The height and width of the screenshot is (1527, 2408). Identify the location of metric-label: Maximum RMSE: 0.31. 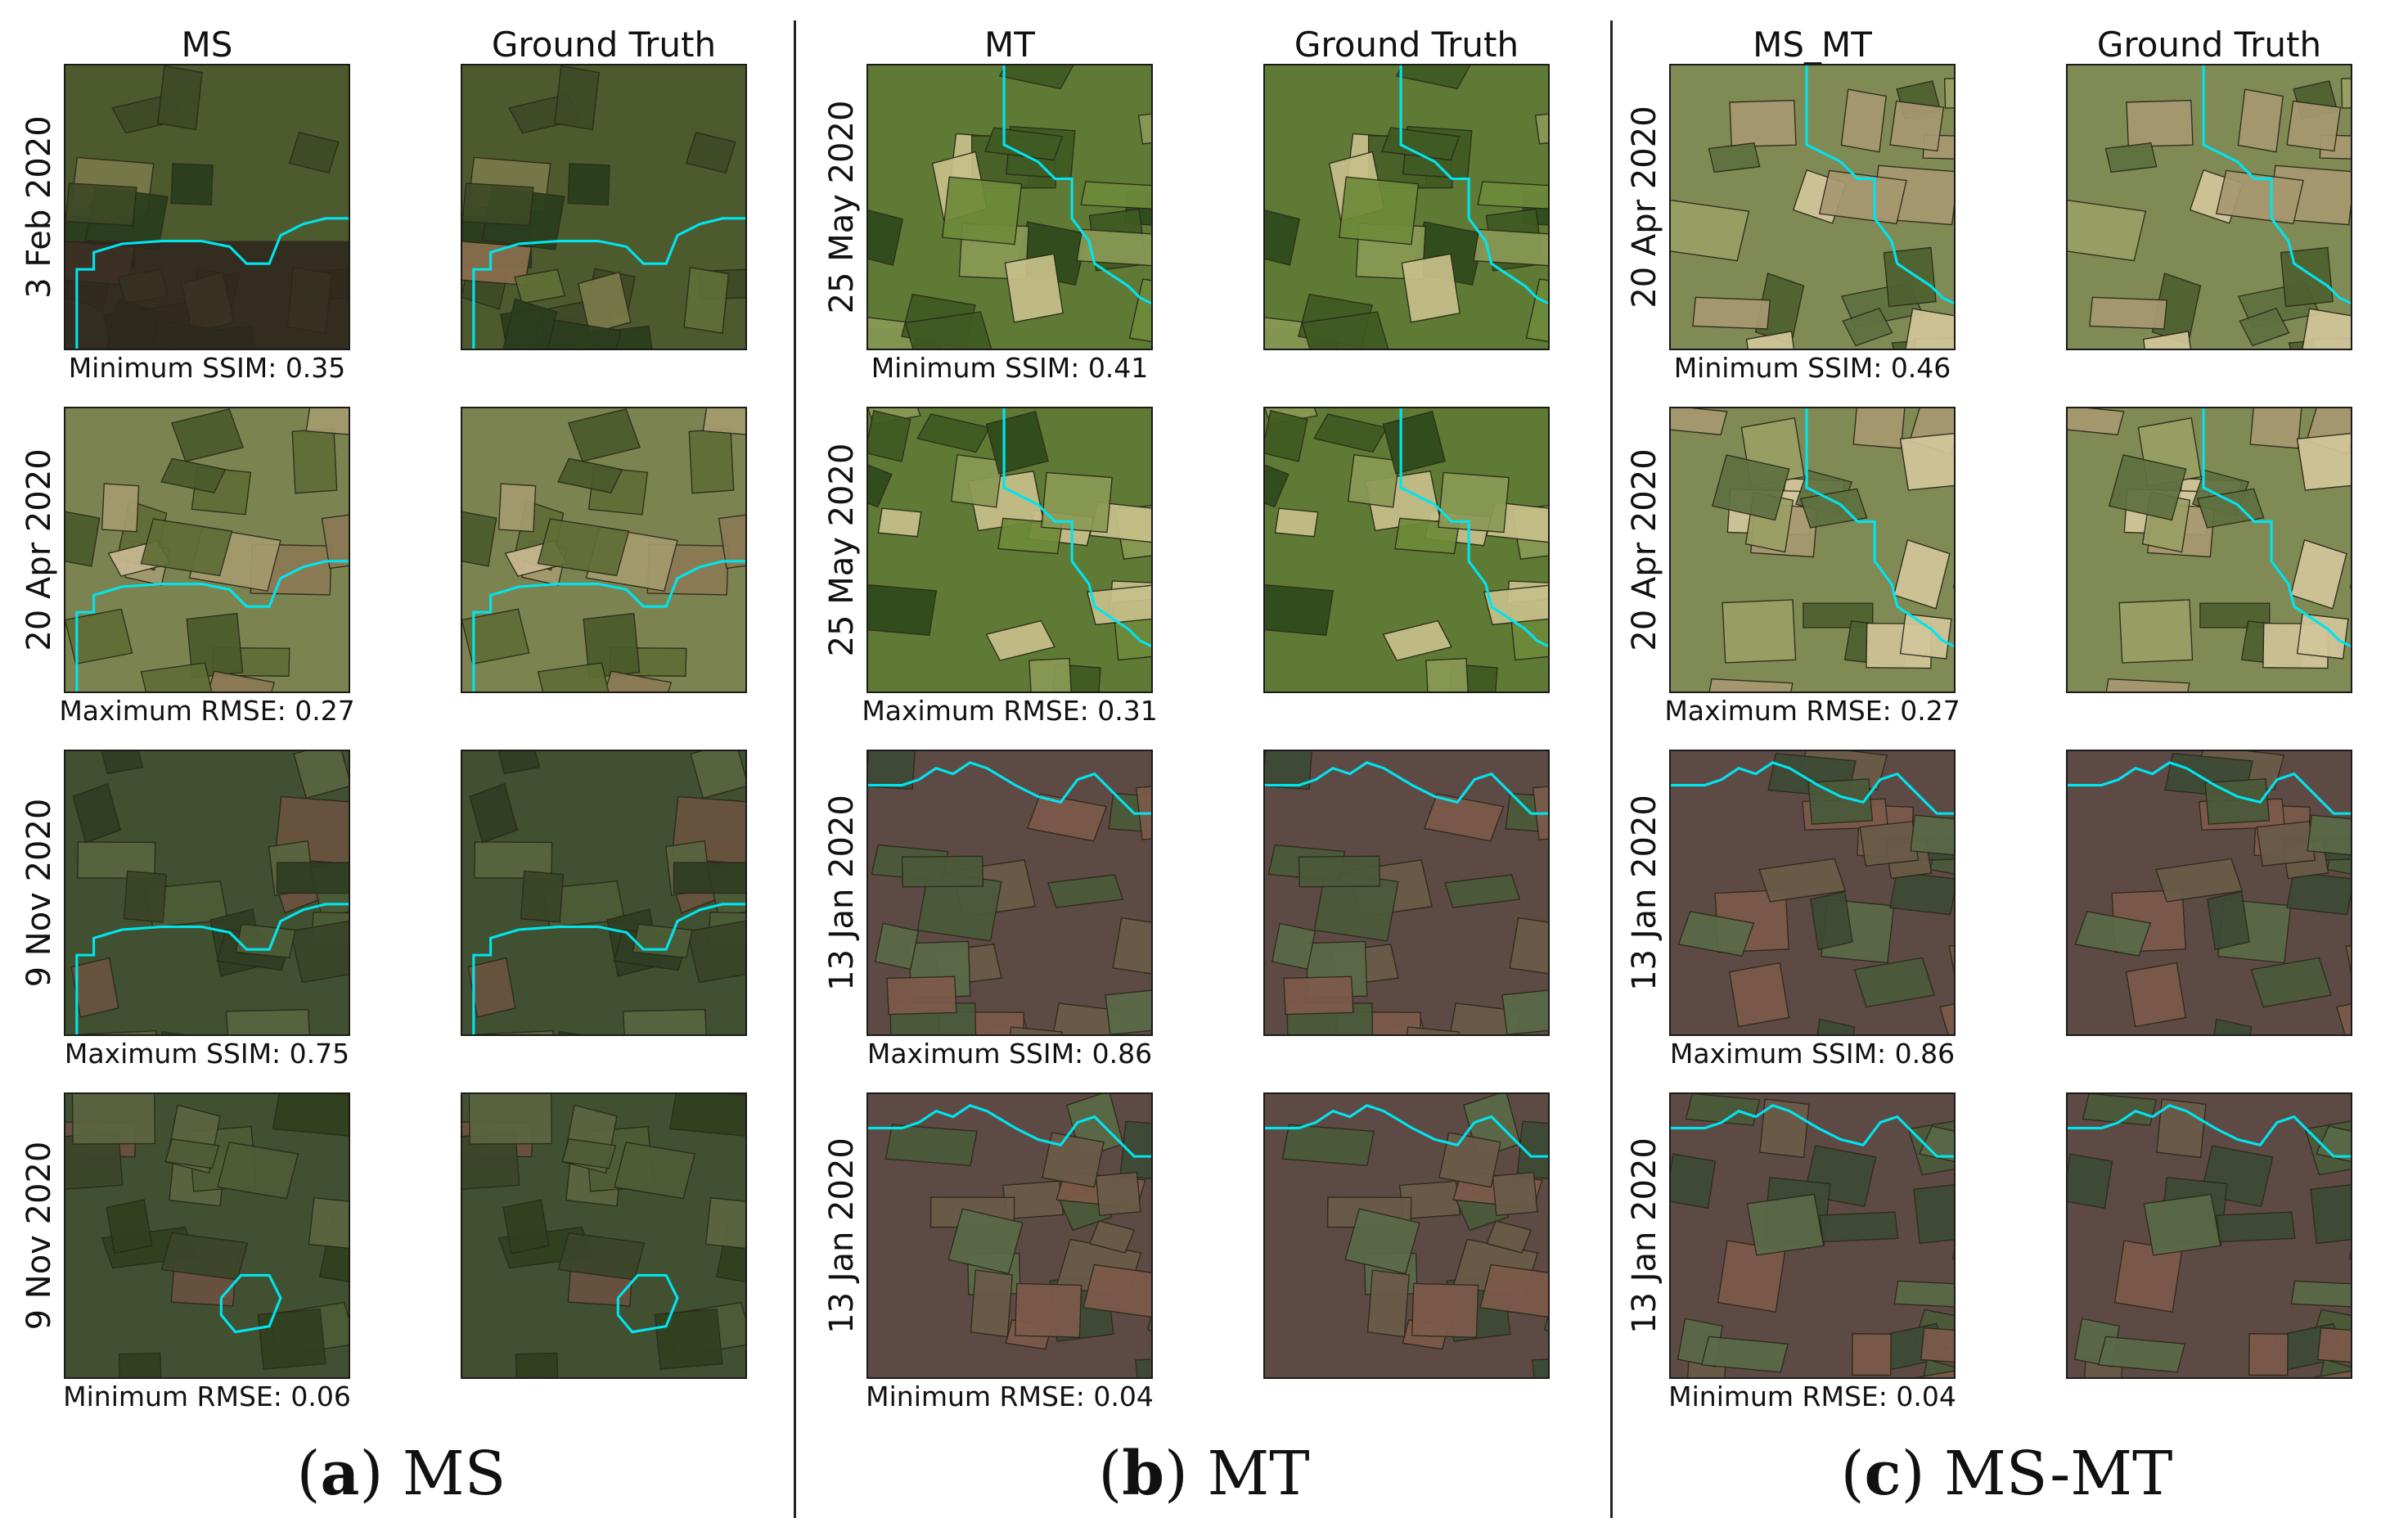
(1010, 711).